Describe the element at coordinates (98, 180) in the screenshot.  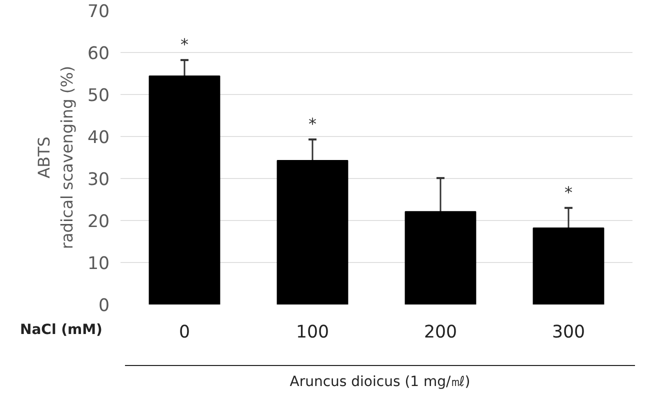
I see `y-tick-label: 30` at that location.